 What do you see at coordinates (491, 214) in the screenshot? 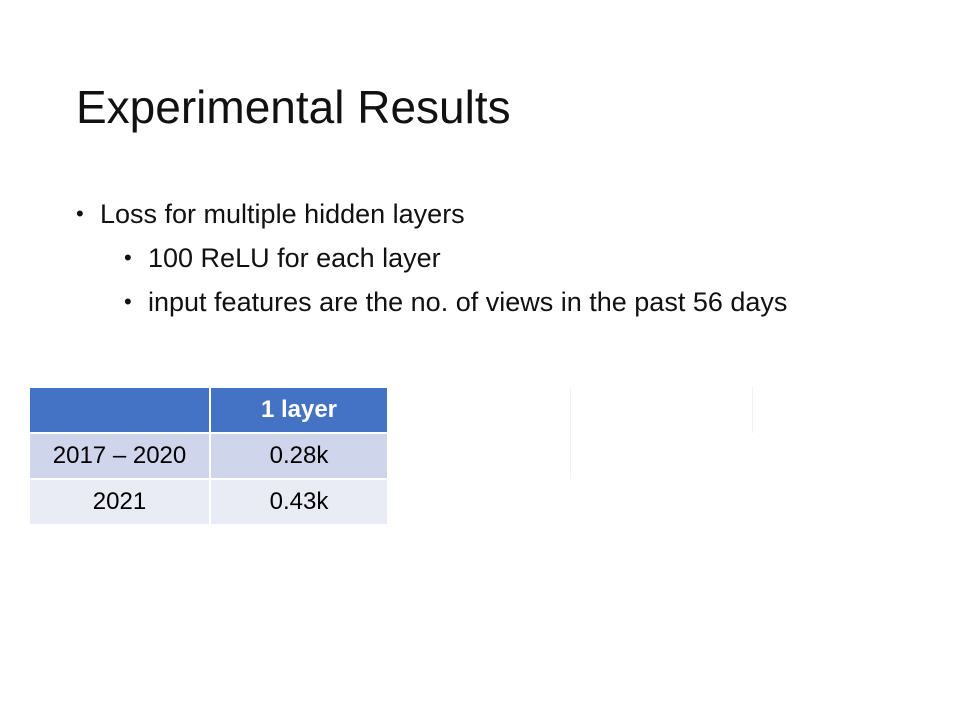
I see `bullet-item: • Loss for multiple hidden layers` at bounding box center [491, 214].